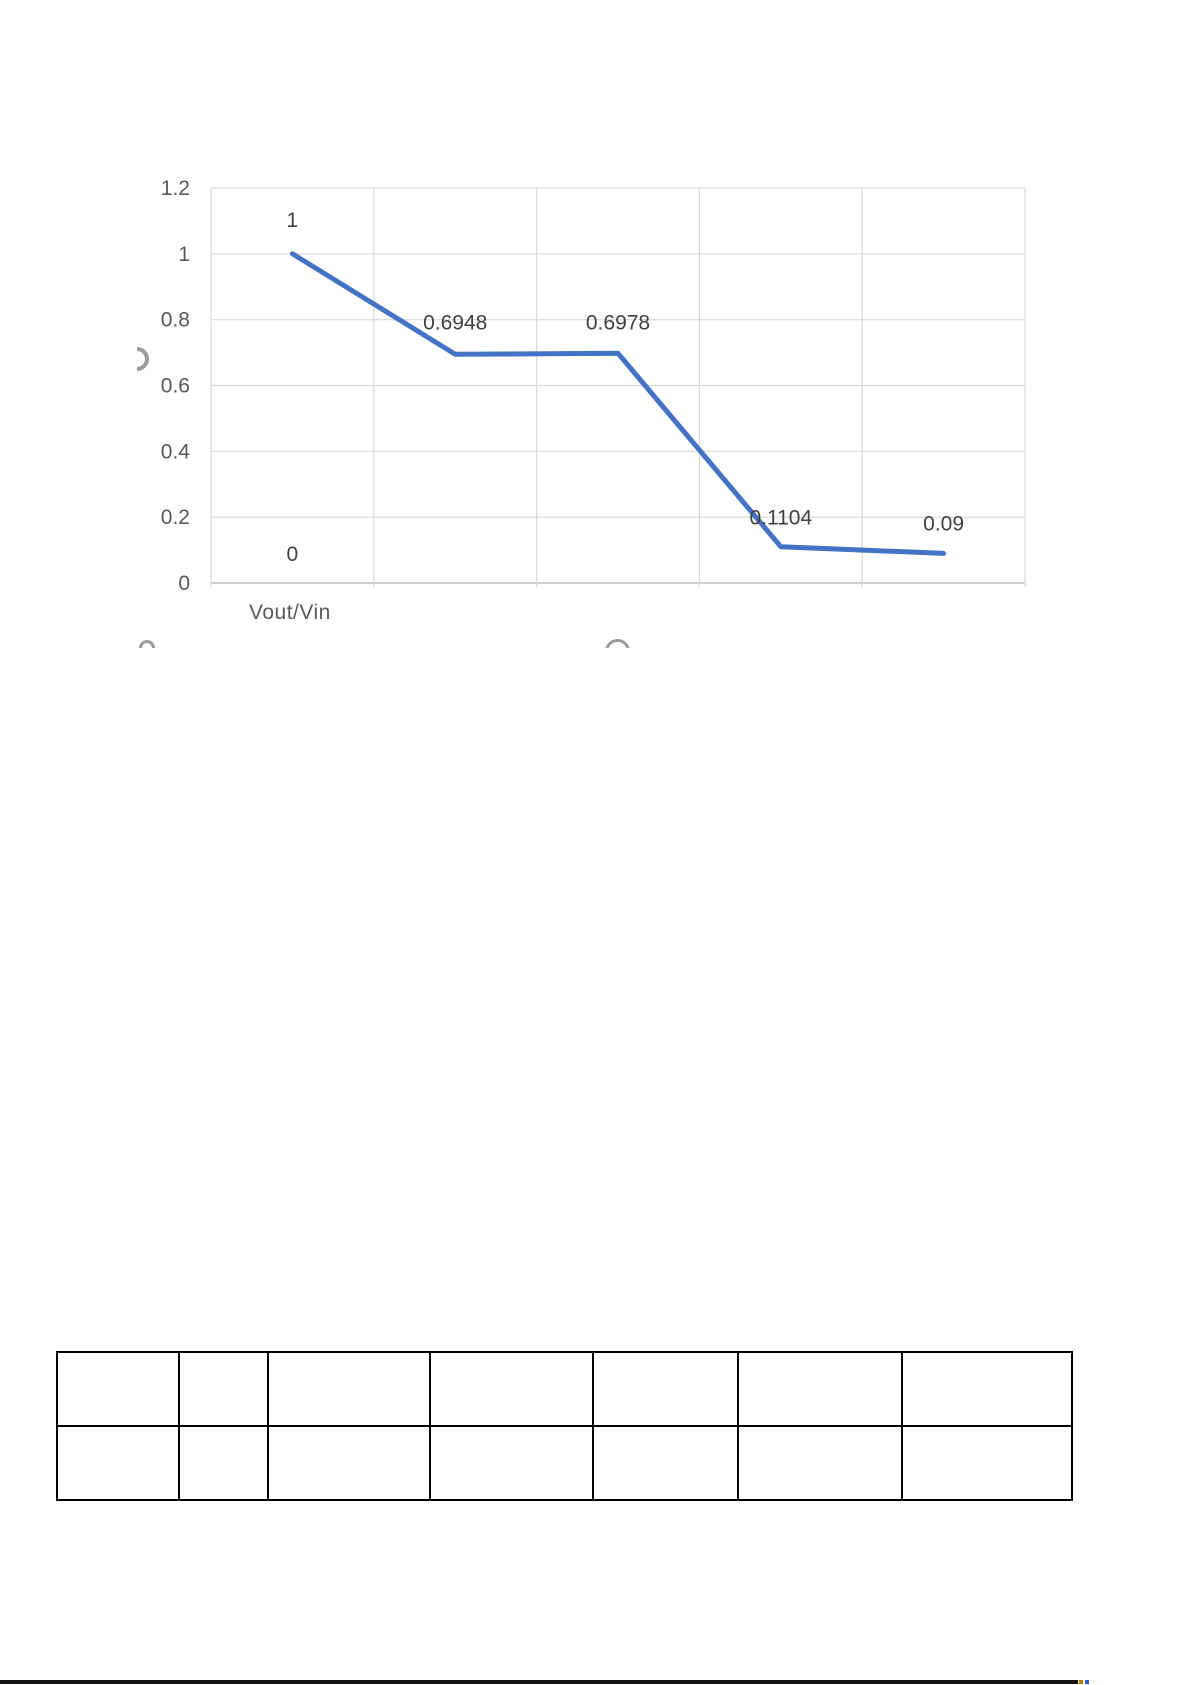 This screenshot has width=1192, height=1685. Describe the element at coordinates (290, 612) in the screenshot. I see `series-label: Vout/Vin` at that location.